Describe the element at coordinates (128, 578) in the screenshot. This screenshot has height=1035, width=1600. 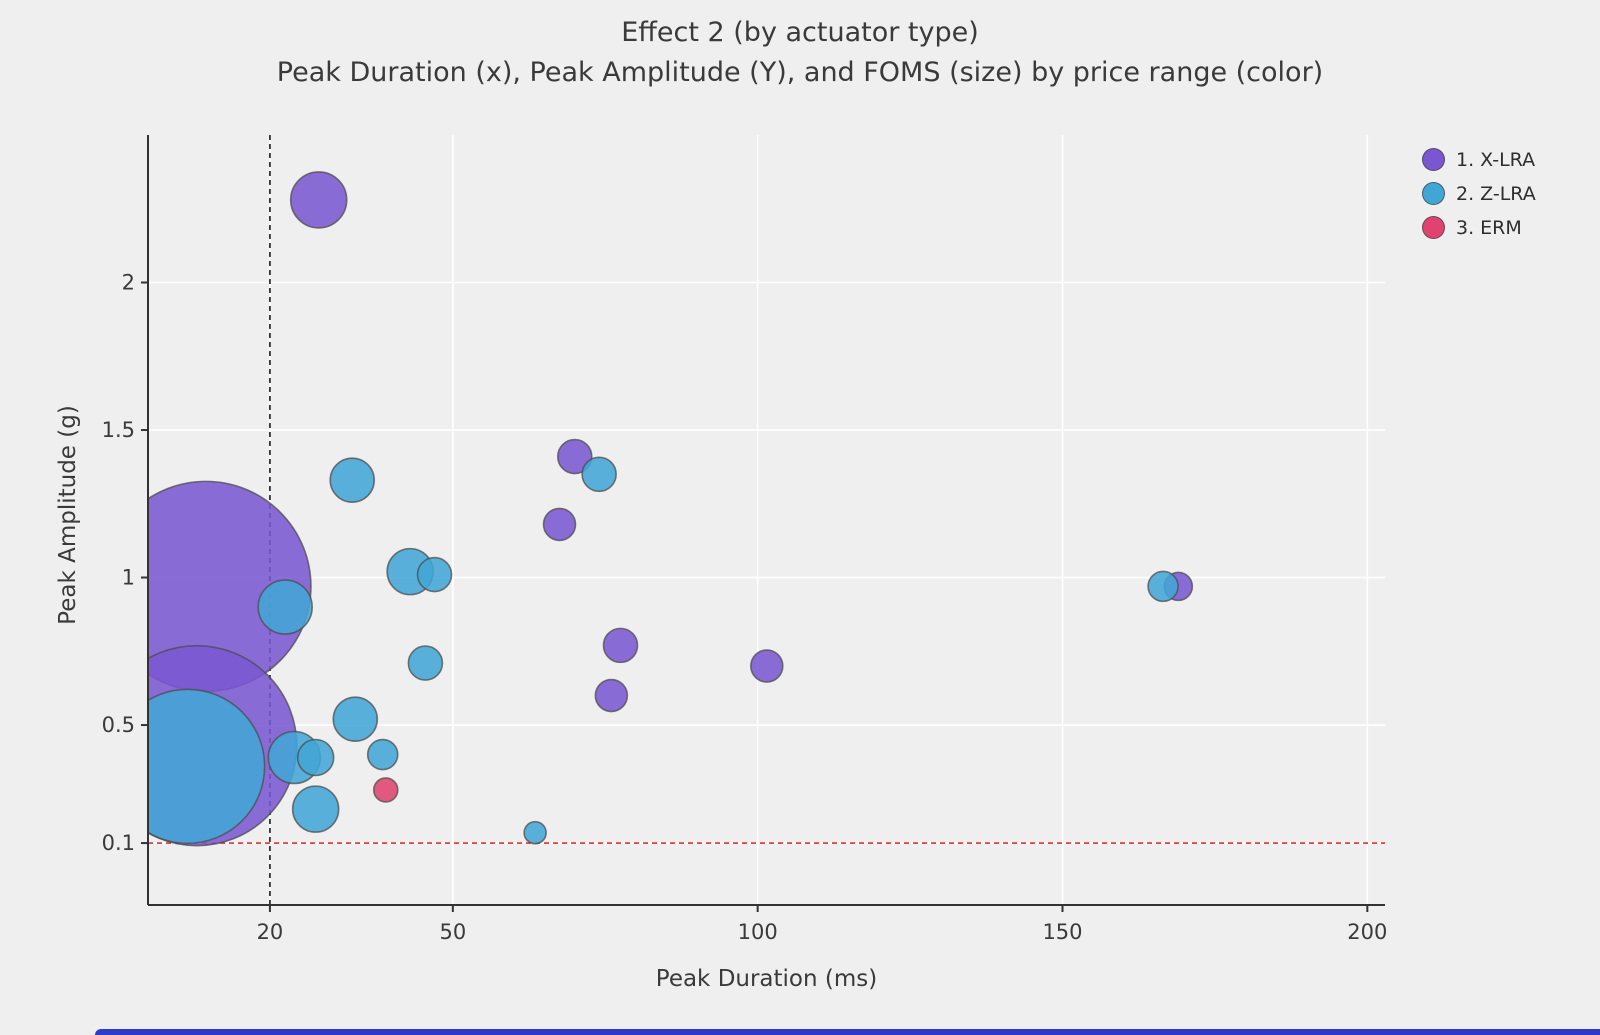
I see `y-tick-label: 1` at that location.